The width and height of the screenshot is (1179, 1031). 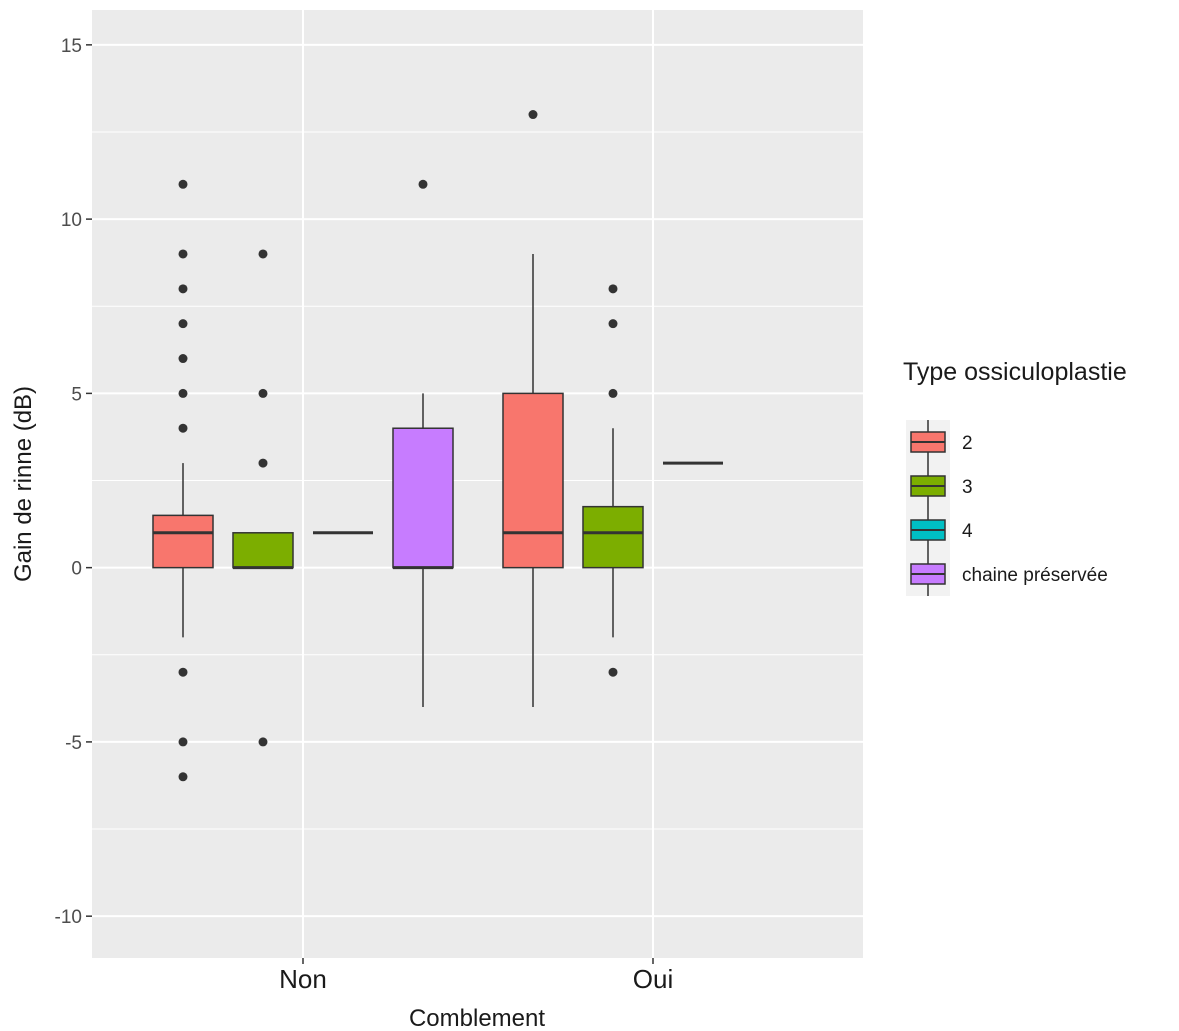 I want to click on y-tick-label: 10, so click(x=71, y=220).